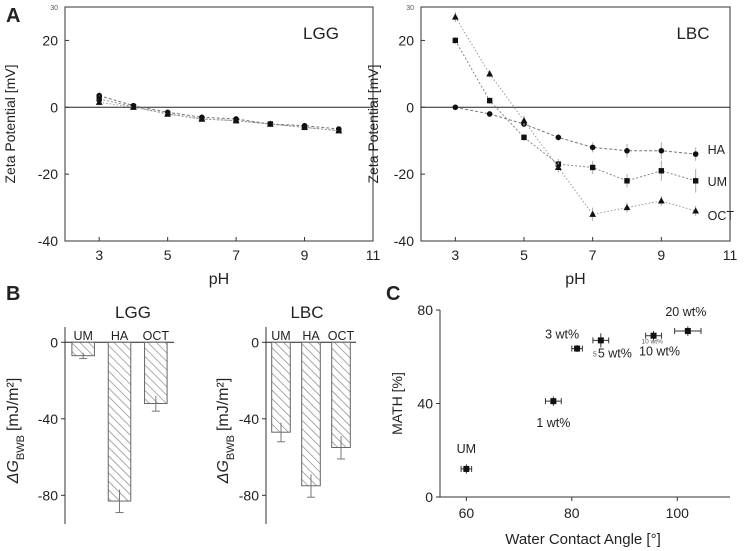  I want to click on series-label-oct: OCT, so click(721, 216).